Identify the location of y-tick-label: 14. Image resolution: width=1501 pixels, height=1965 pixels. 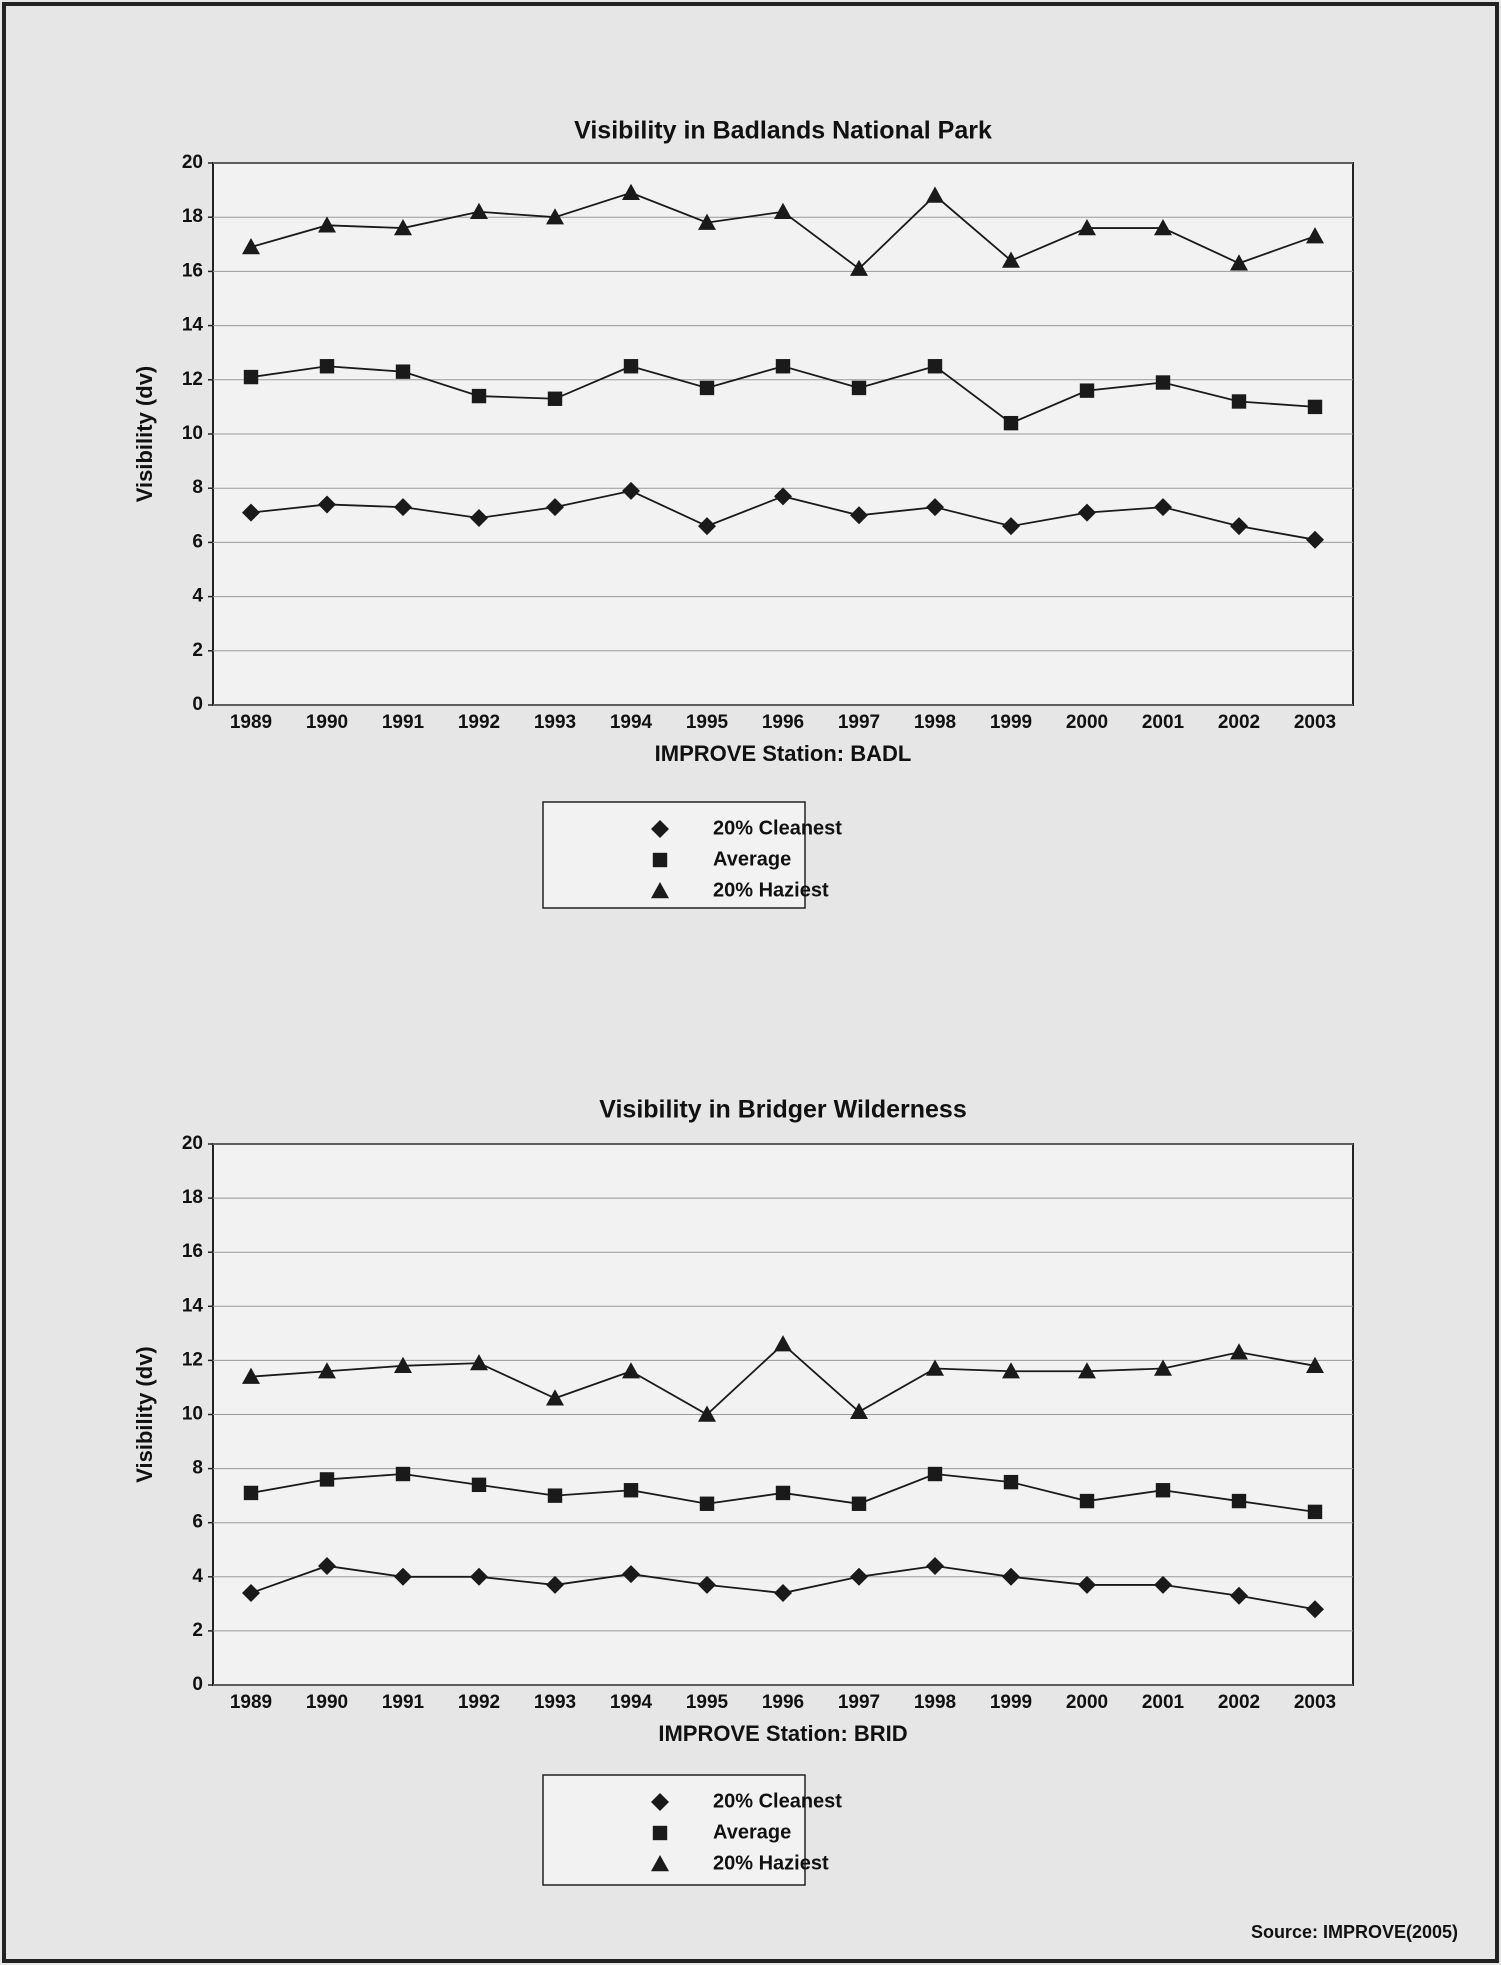
(193, 325).